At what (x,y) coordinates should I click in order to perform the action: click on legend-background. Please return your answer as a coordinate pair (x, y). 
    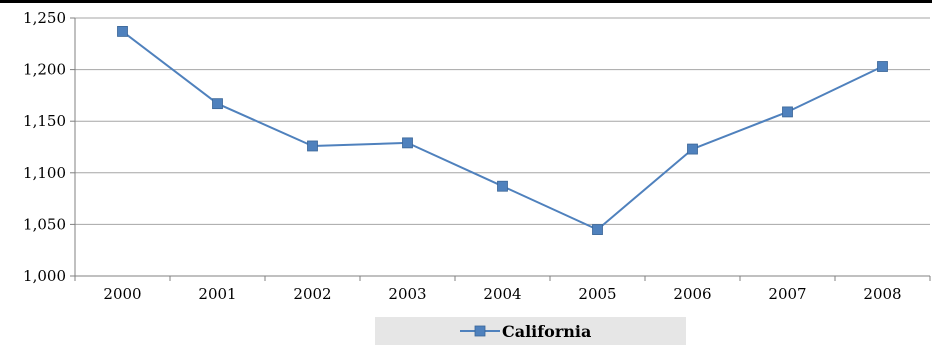
    Looking at the image, I should click on (530, 331).